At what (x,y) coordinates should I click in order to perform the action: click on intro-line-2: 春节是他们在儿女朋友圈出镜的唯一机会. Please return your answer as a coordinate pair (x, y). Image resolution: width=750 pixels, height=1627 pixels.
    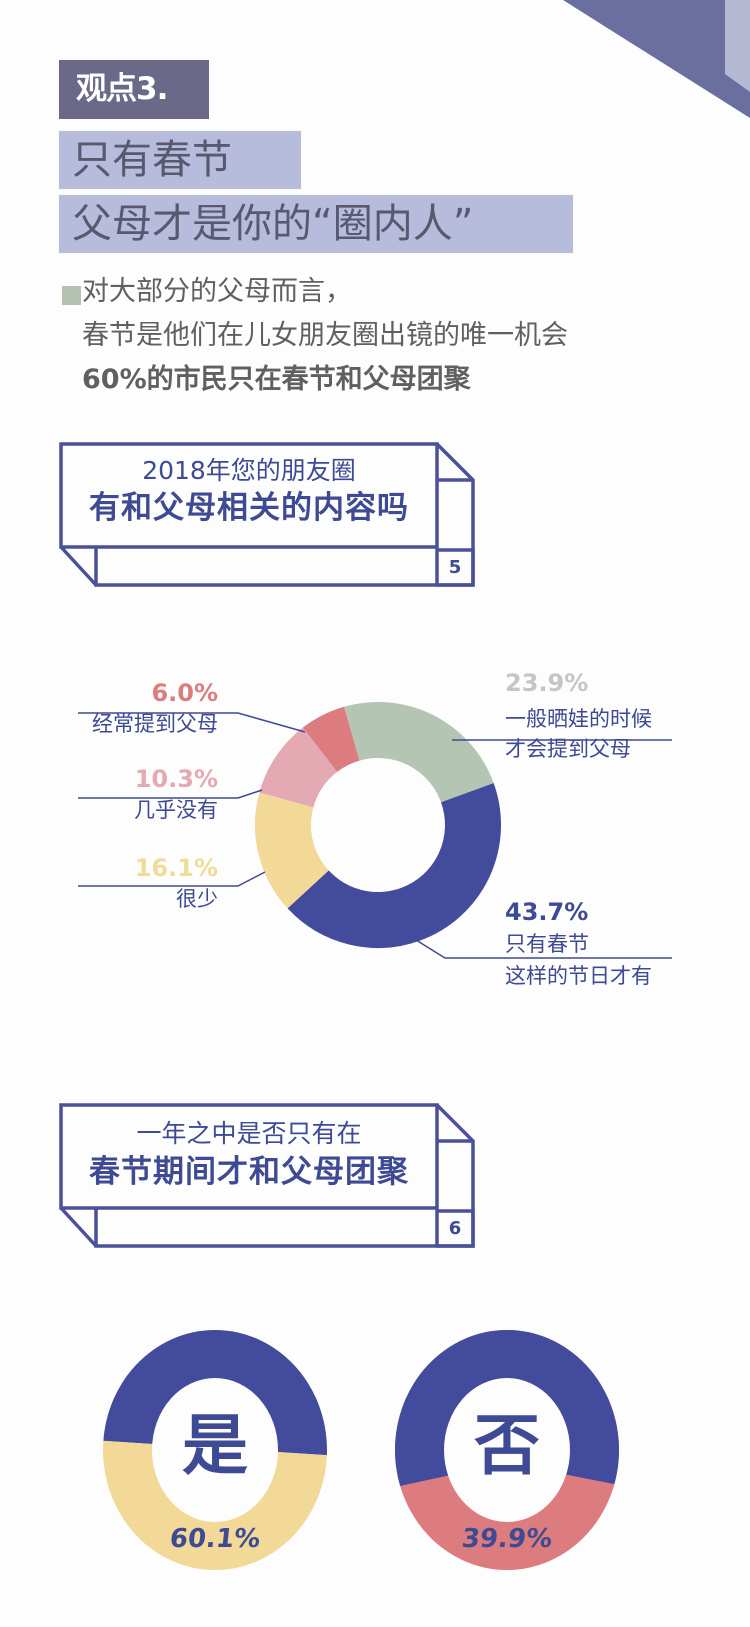
    Looking at the image, I should click on (325, 335).